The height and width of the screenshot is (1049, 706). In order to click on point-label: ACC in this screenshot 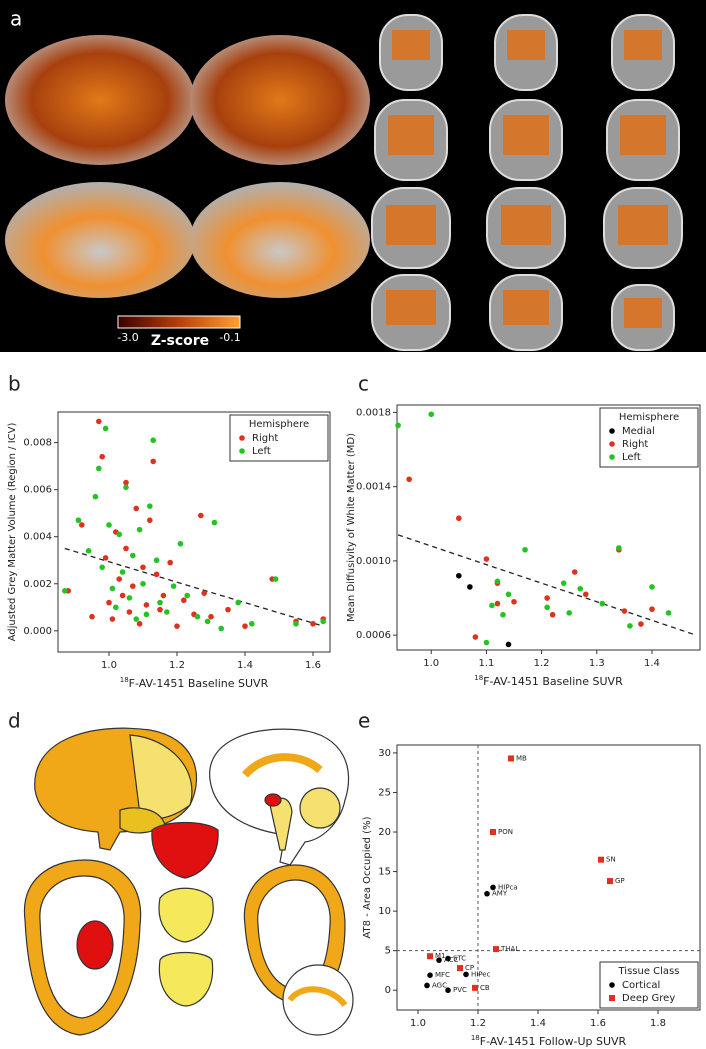, I will do `click(451, 960)`.